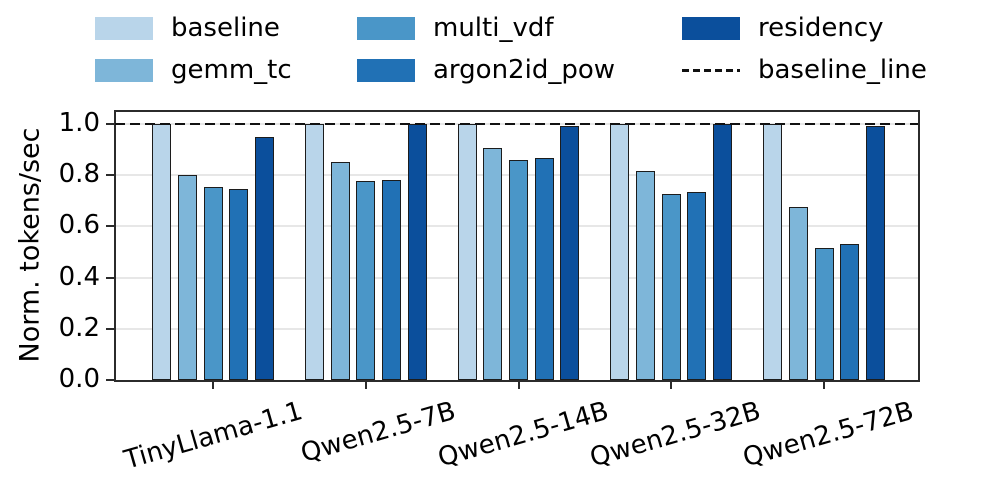 This screenshot has height=498, width=996. I want to click on x-category-label-Qwen2.5-72B: Qwen2.5-72B, so click(828, 435).